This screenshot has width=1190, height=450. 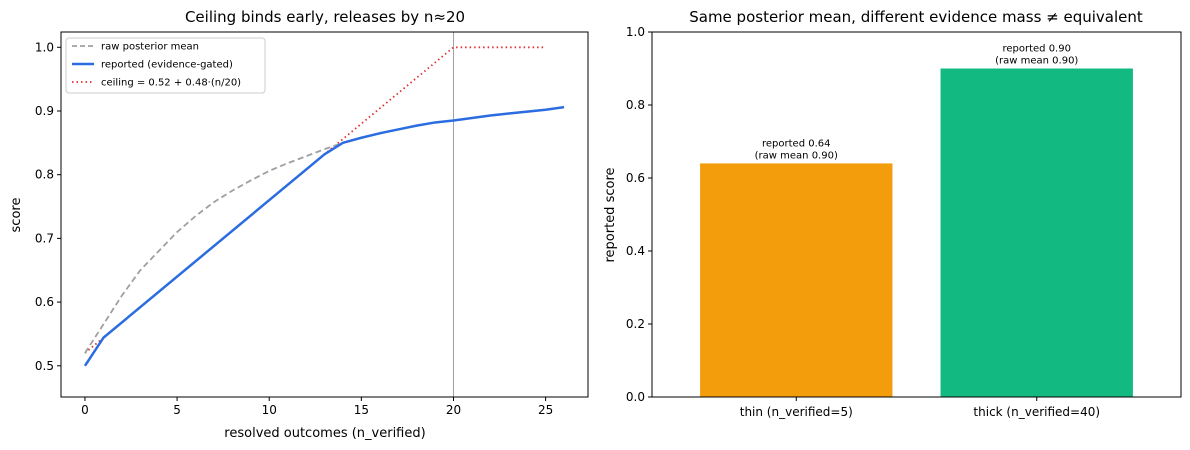 I want to click on bar-thick, so click(x=1036, y=232).